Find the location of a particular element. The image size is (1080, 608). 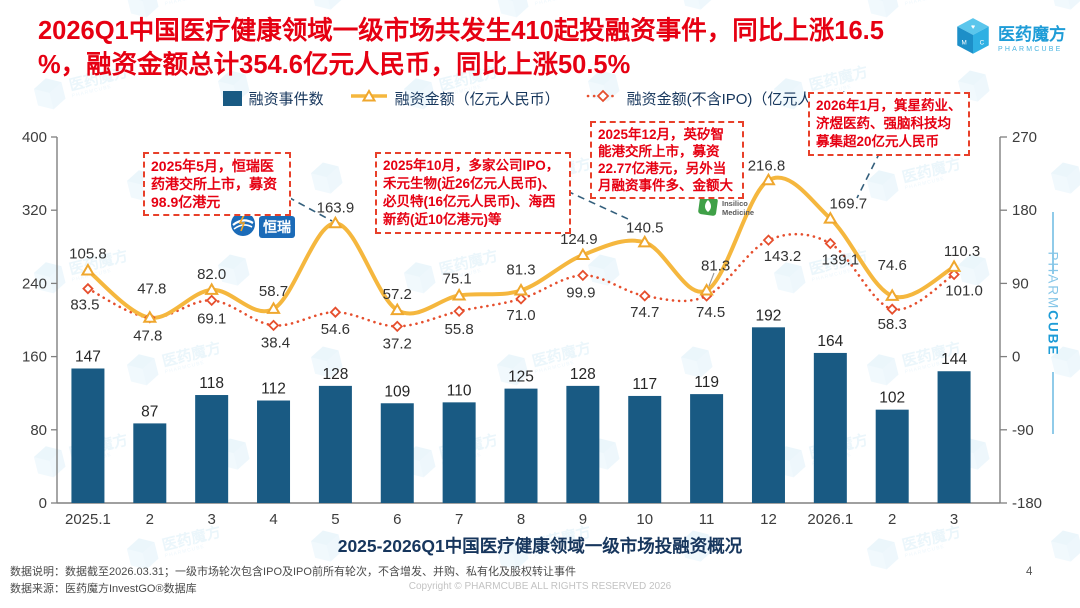

legend-label-amount: 融资金额（亿元人民币） is located at coordinates (477, 99).